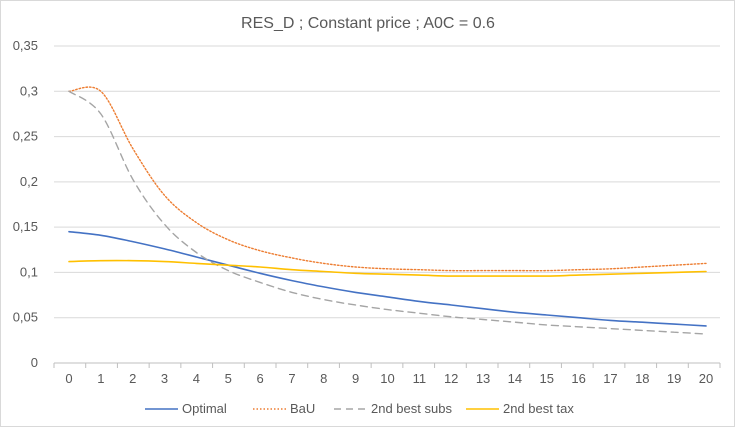 The height and width of the screenshot is (427, 735). I want to click on x-tick-label: 19, so click(674, 378).